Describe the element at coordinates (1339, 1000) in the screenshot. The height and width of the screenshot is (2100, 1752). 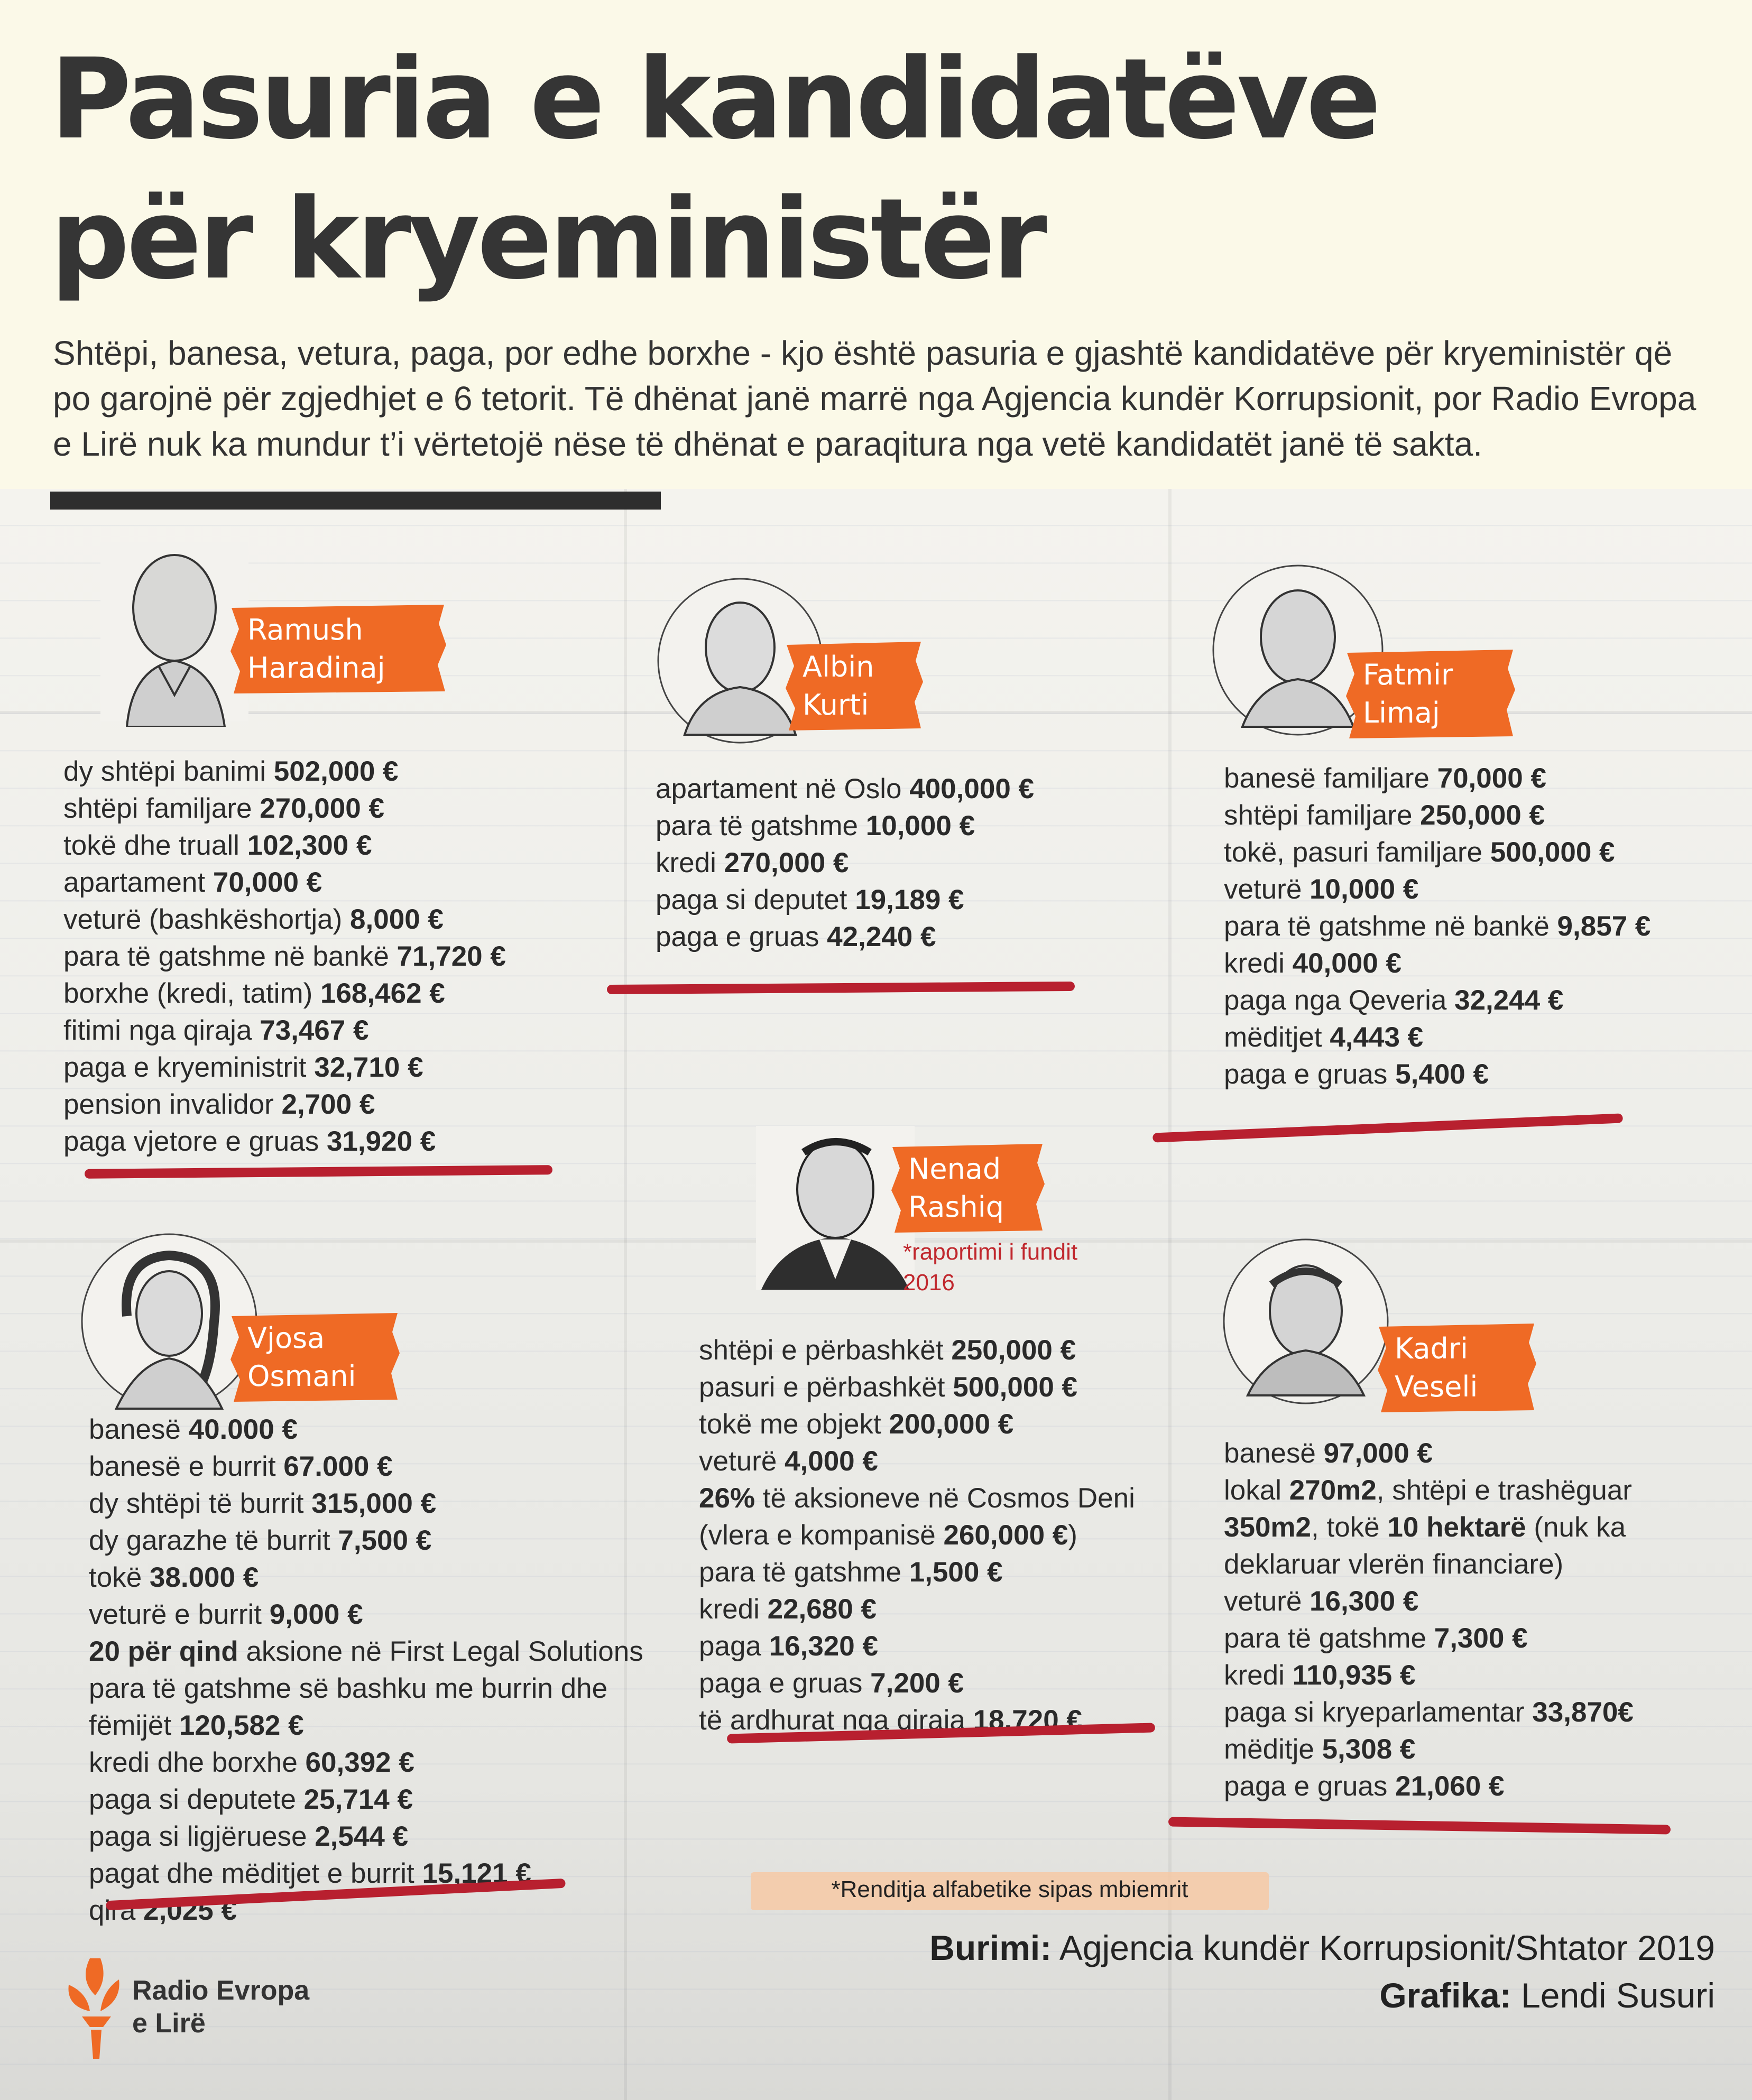
I see `asset-label: paga nga Qeveria` at that location.